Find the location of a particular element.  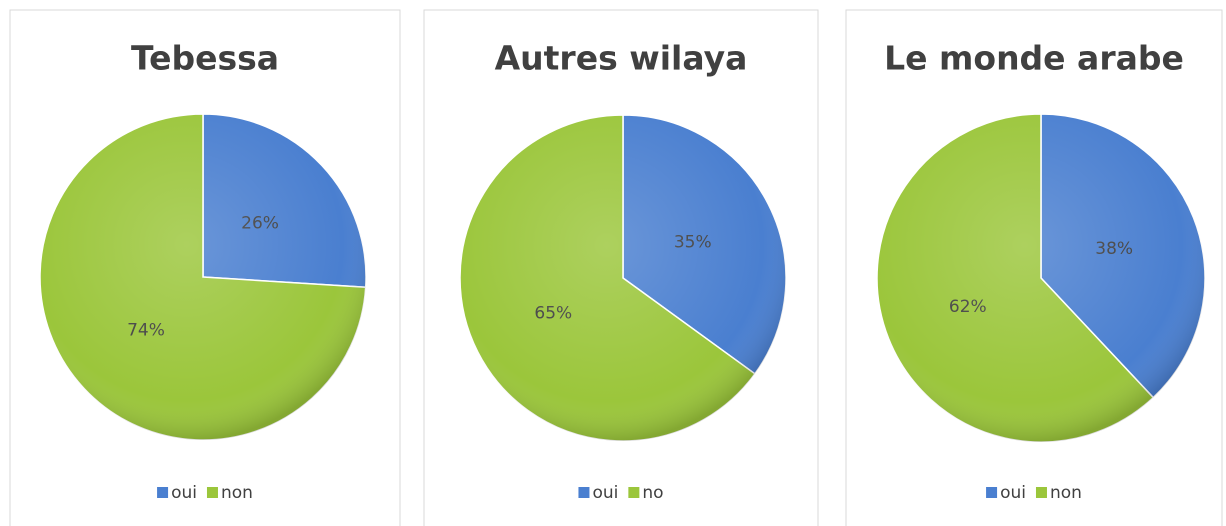

legend: oui no is located at coordinates (621, 493).